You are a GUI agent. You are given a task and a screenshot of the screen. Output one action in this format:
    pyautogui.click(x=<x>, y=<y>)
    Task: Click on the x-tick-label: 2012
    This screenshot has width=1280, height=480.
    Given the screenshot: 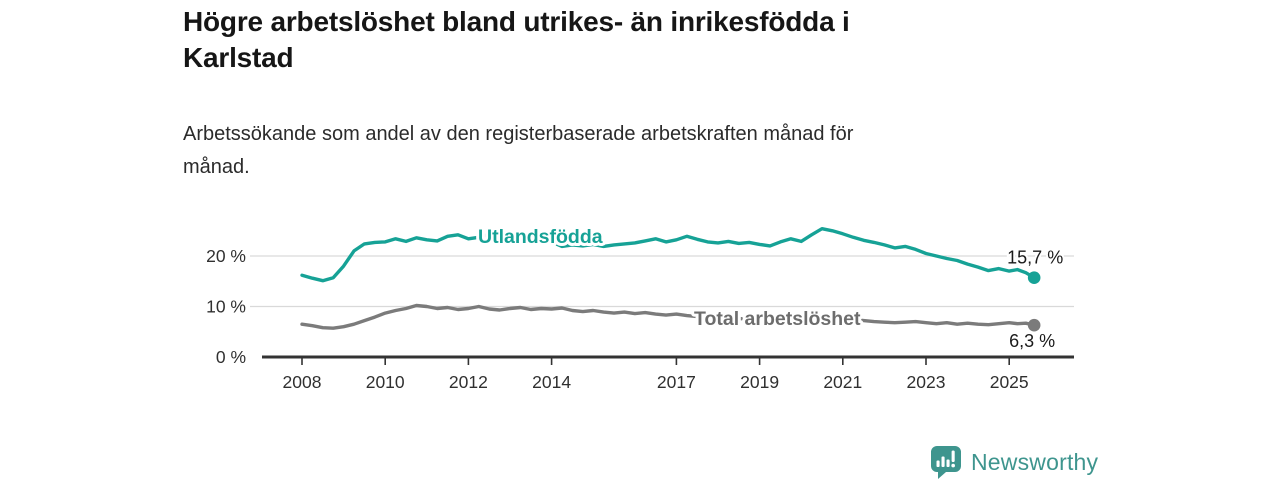 What is the action you would take?
    pyautogui.click(x=468, y=382)
    